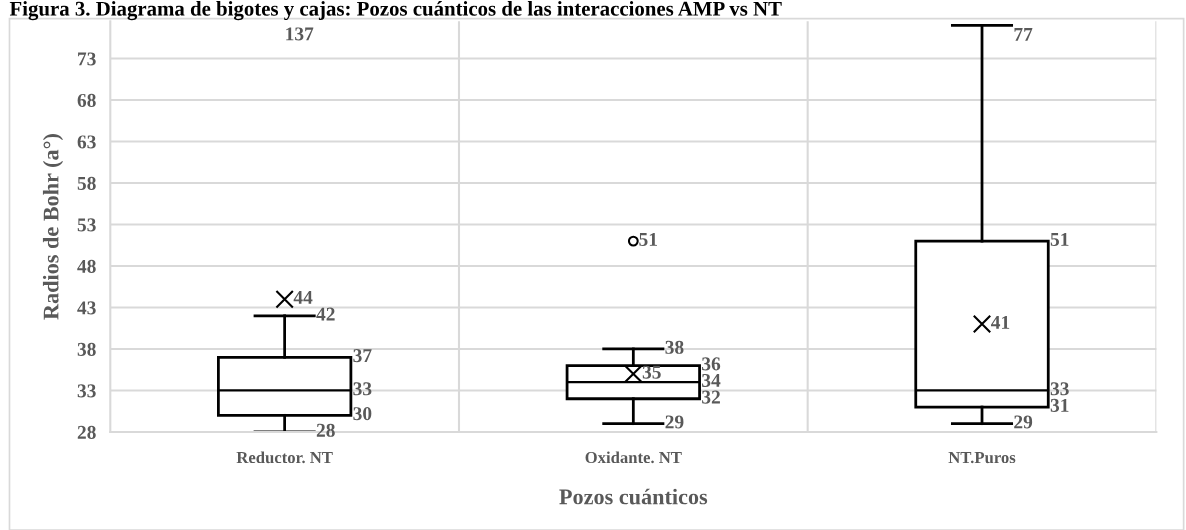 The width and height of the screenshot is (1186, 530). Describe the element at coordinates (87, 59) in the screenshot. I see `y-tick-label: 73` at that location.